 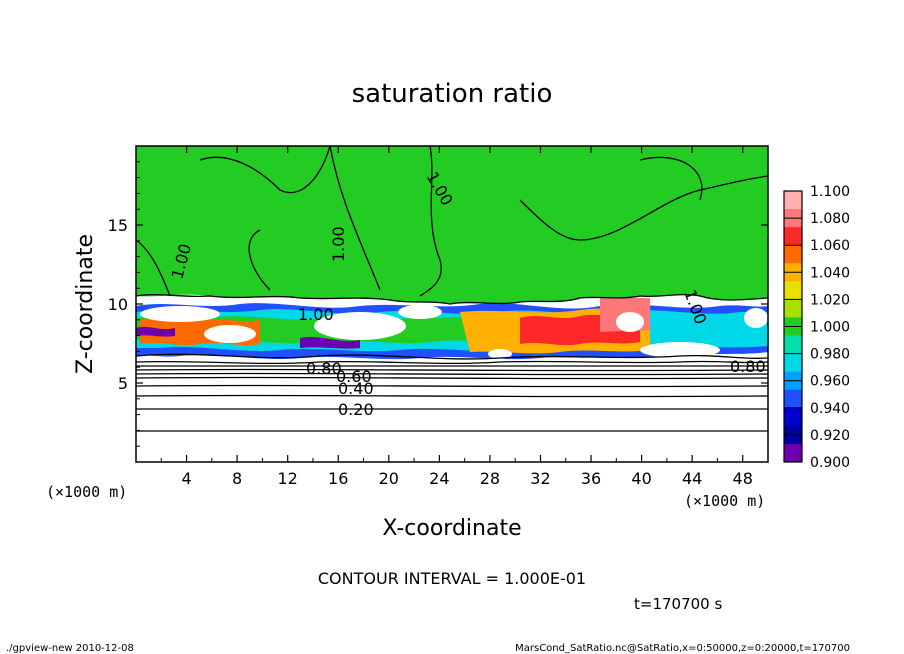 I want to click on x-tick-label: 8, so click(x=237, y=478).